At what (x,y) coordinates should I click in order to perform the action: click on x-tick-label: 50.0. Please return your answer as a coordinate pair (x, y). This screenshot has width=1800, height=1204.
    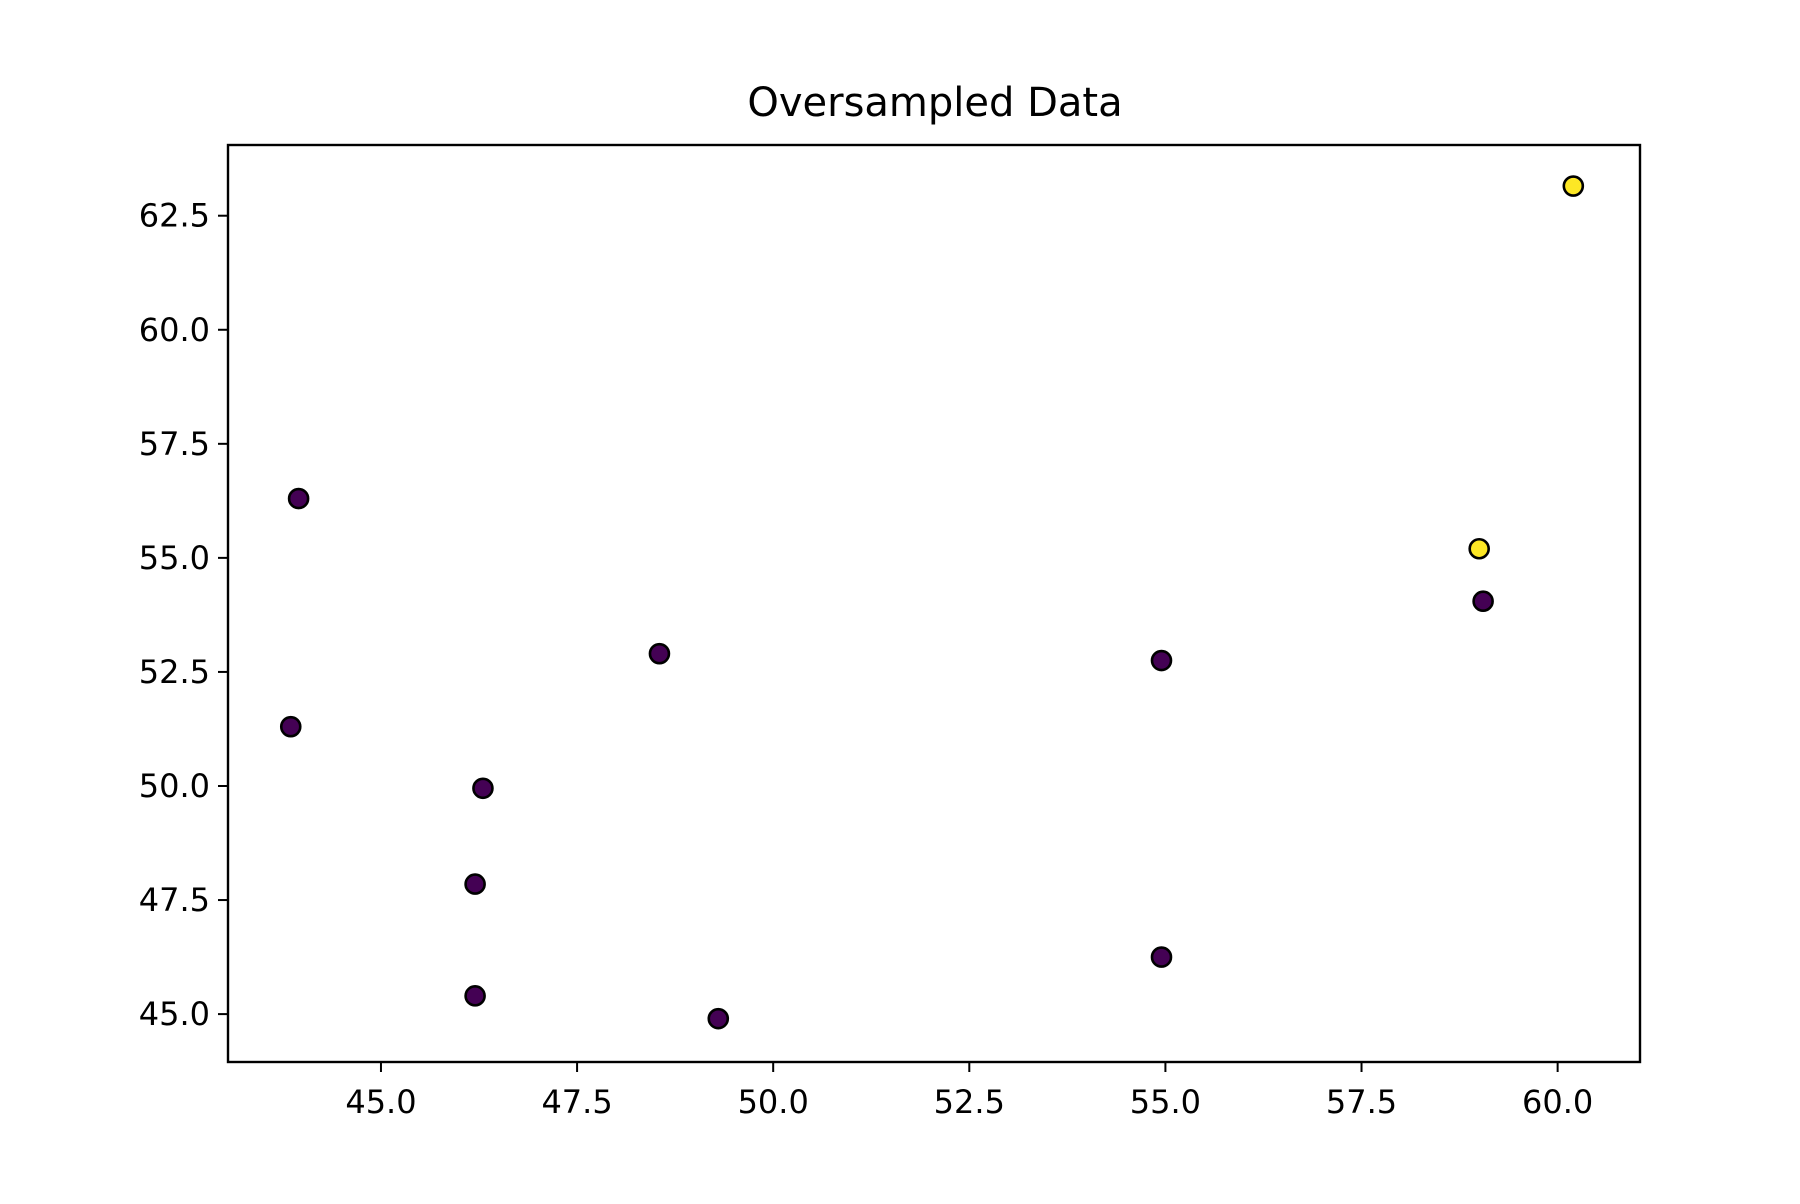
    Looking at the image, I should click on (773, 1102).